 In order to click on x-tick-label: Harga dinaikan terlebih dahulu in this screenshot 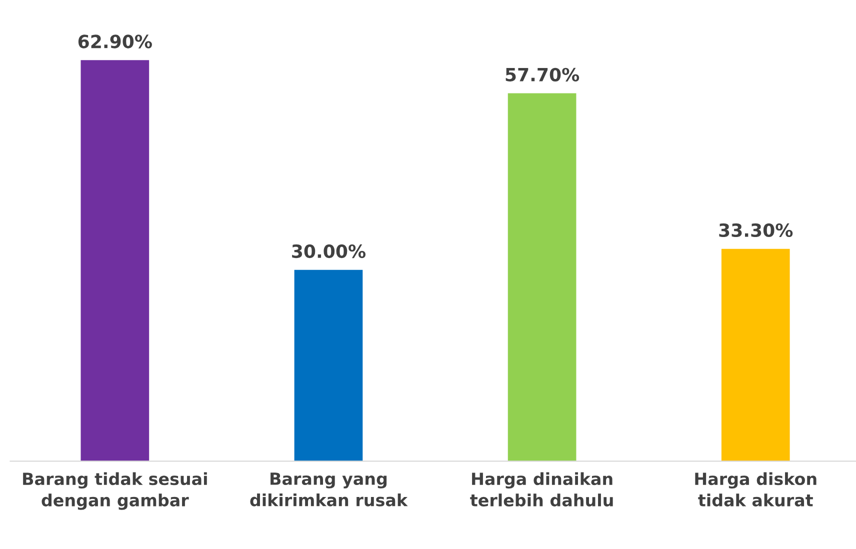, I will do `click(541, 489)`.